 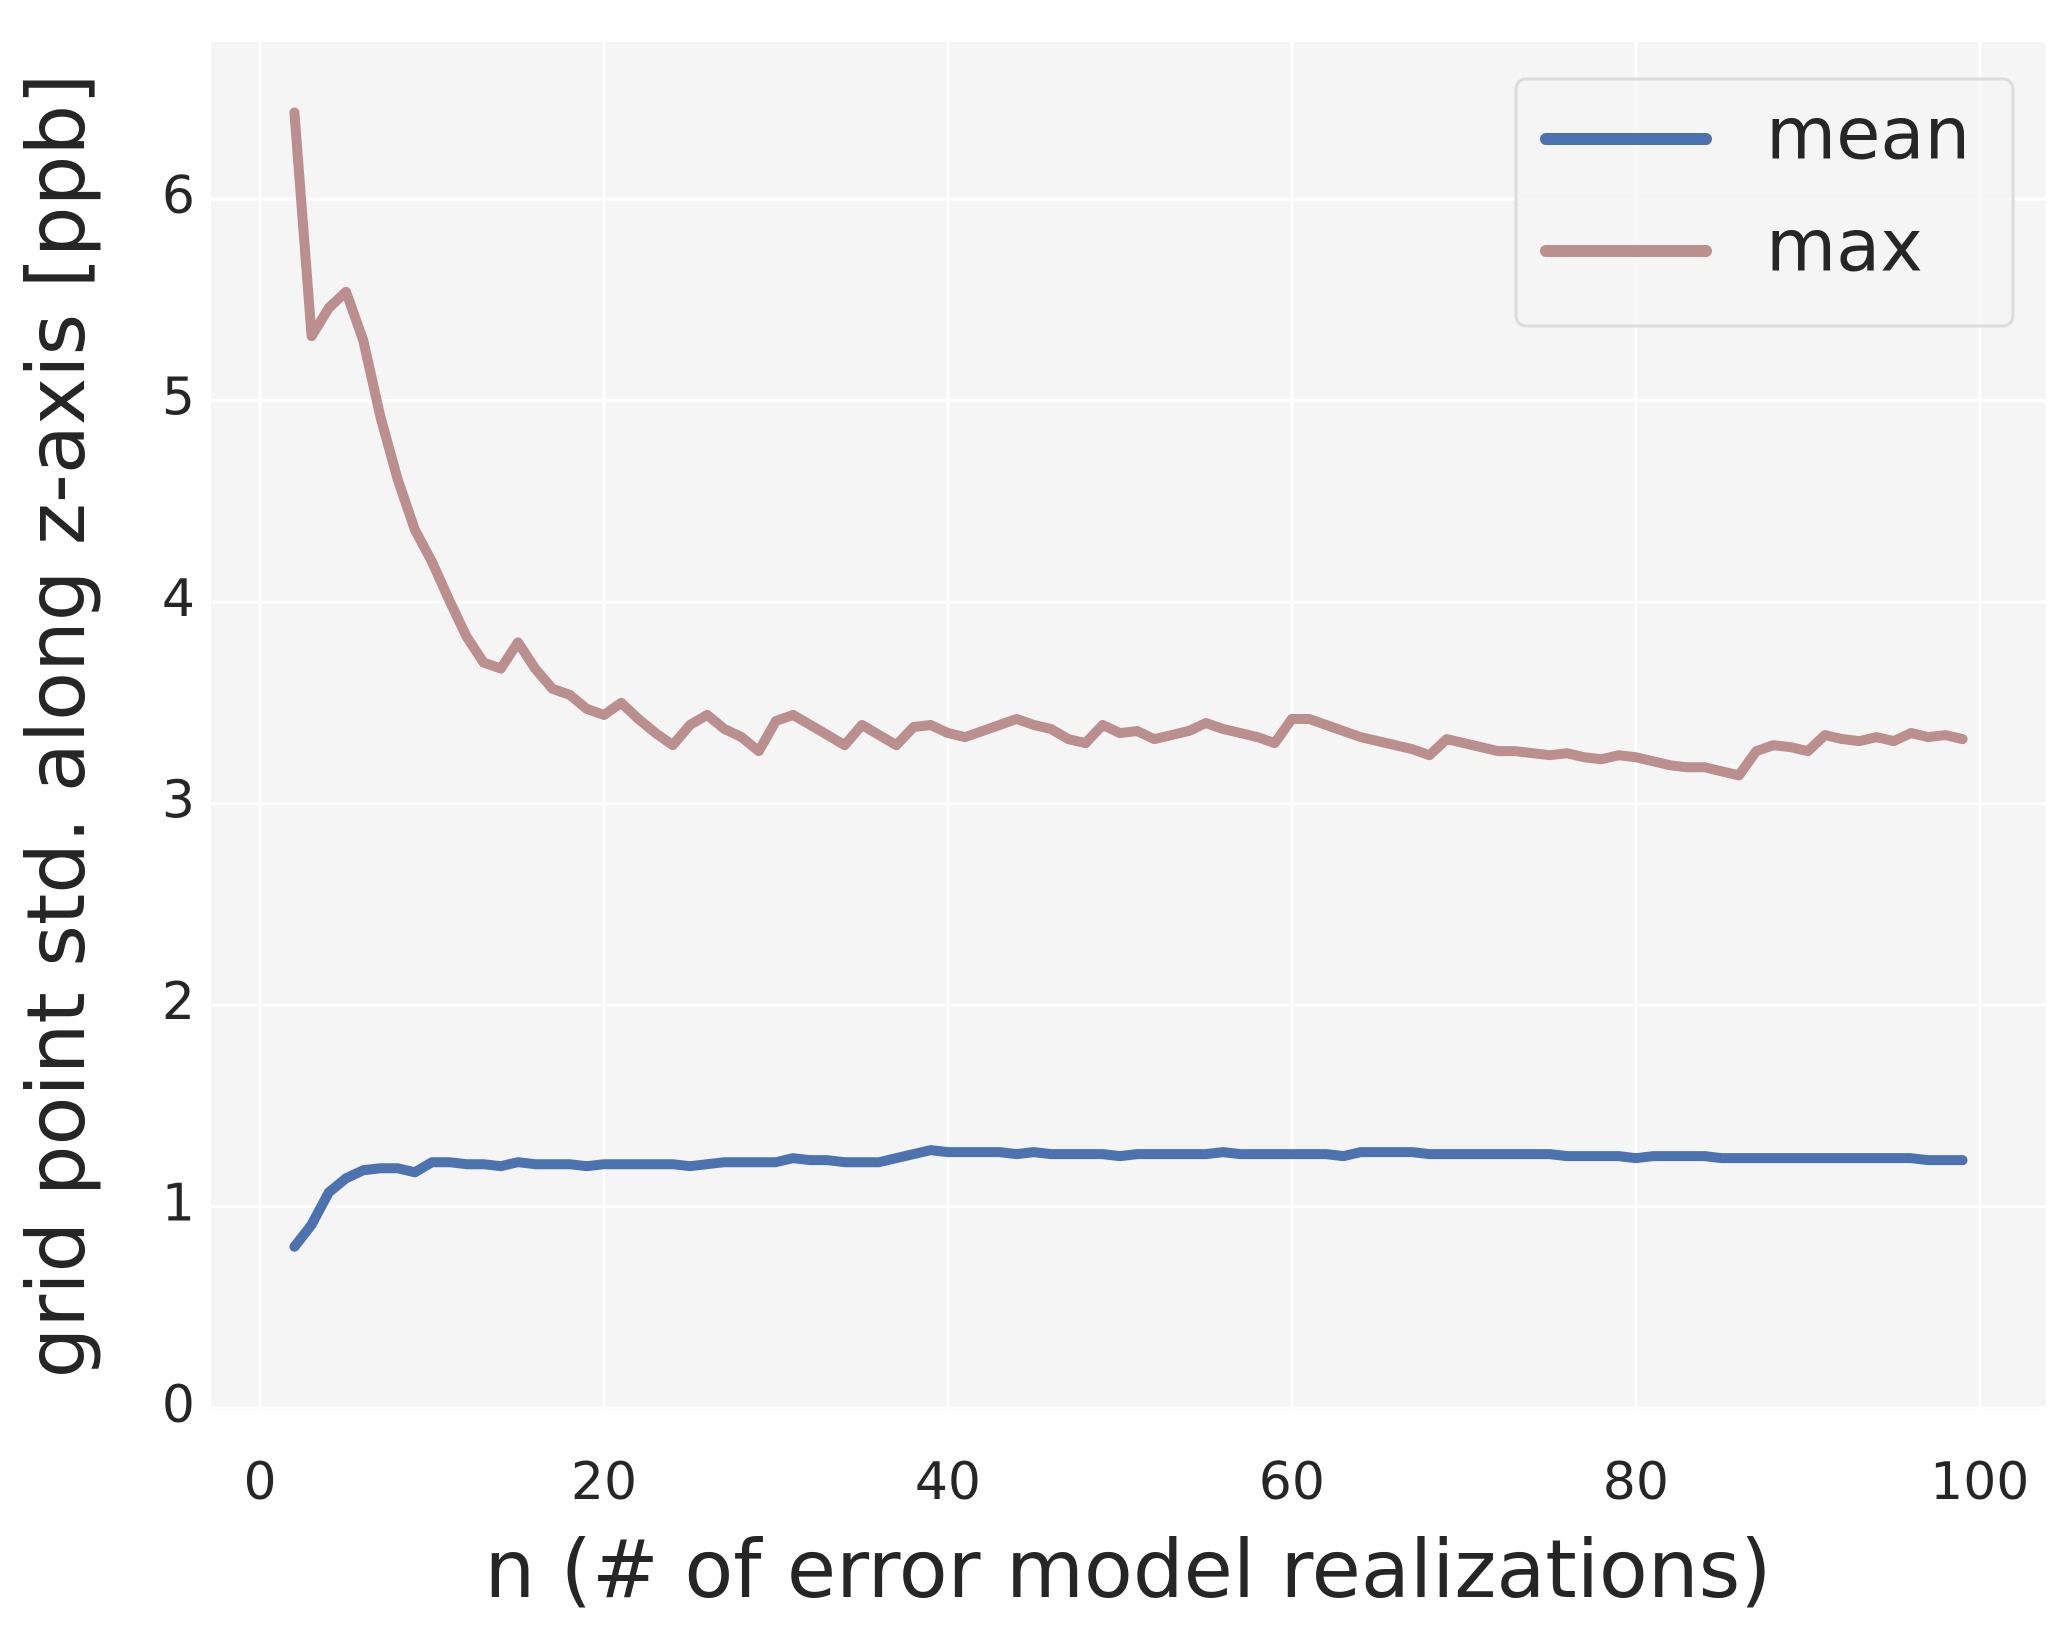 I want to click on y-tick-label: 0, so click(x=178, y=1405).